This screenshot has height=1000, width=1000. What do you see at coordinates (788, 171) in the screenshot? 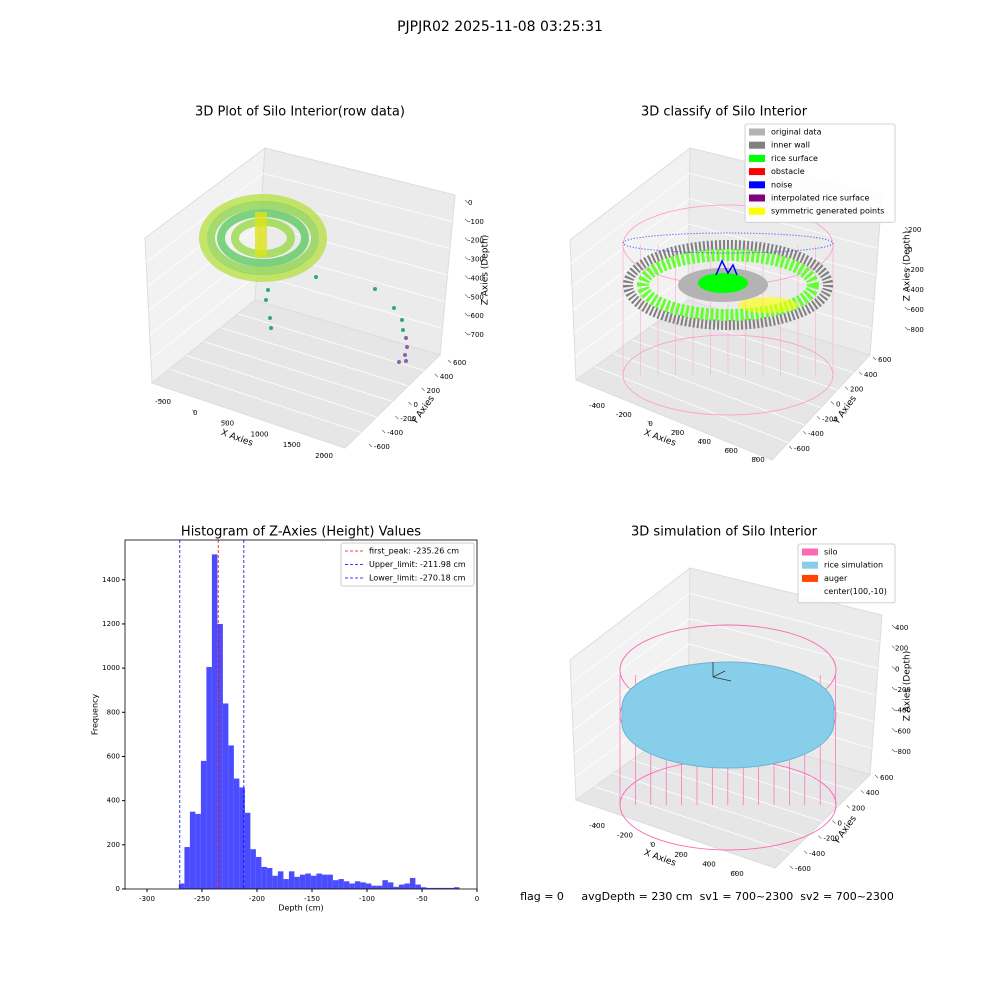
I see `legend-label: obstacle` at bounding box center [788, 171].